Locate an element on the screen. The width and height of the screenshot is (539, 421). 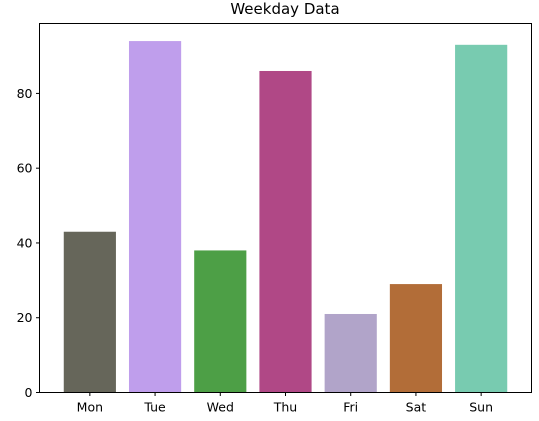
bar-fri is located at coordinates (350, 353).